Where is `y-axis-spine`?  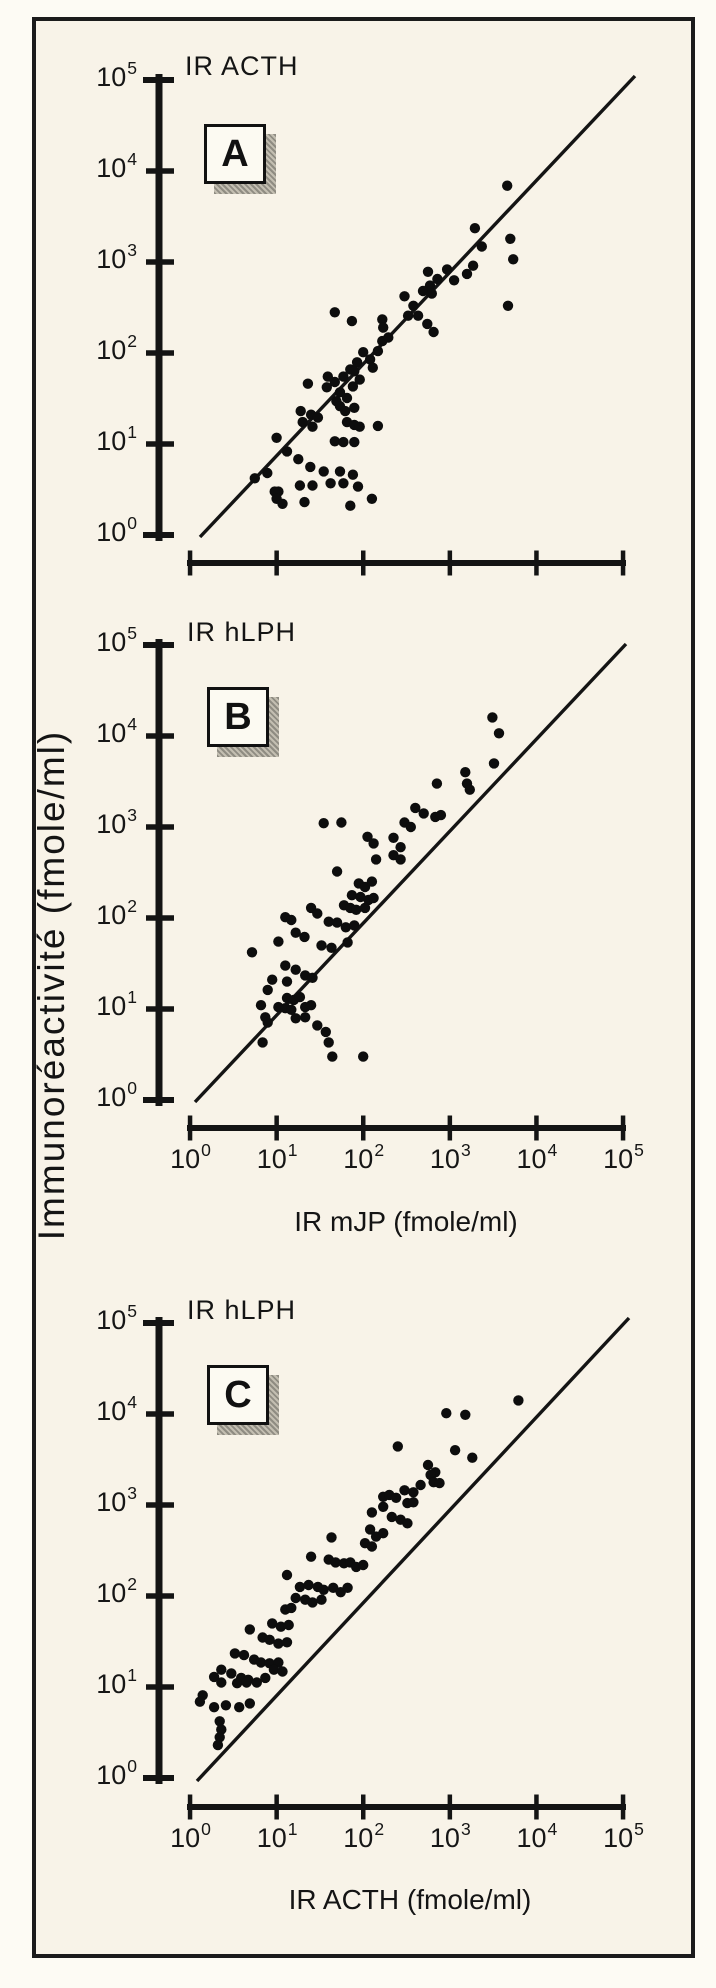 y-axis-spine is located at coordinates (159, 872).